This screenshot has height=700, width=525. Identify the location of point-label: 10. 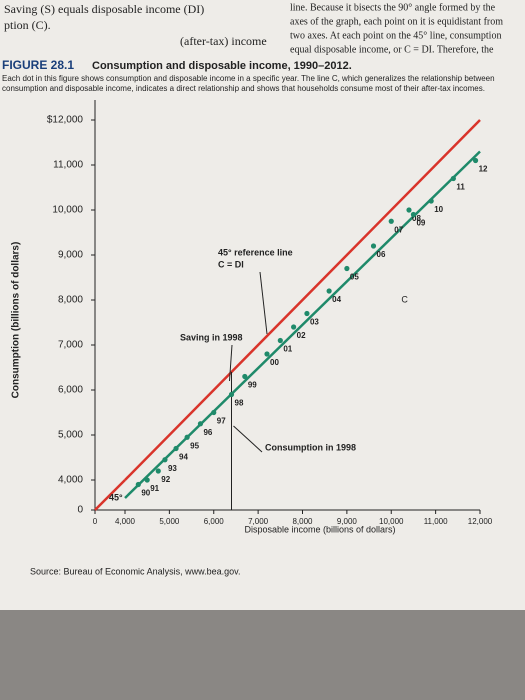
(438, 209).